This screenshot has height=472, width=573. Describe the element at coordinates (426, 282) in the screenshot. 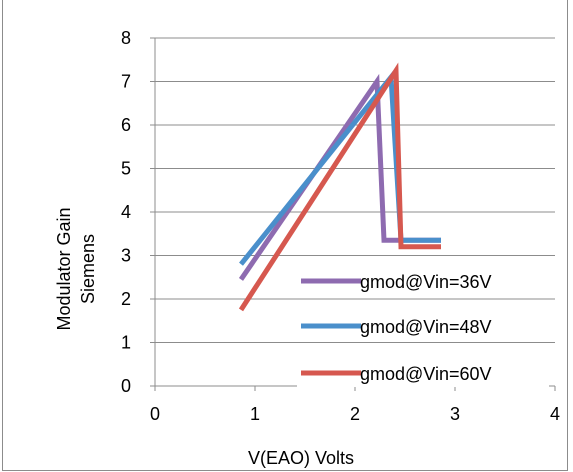

I see `legend-label-1: gmod@Vin=36V` at that location.